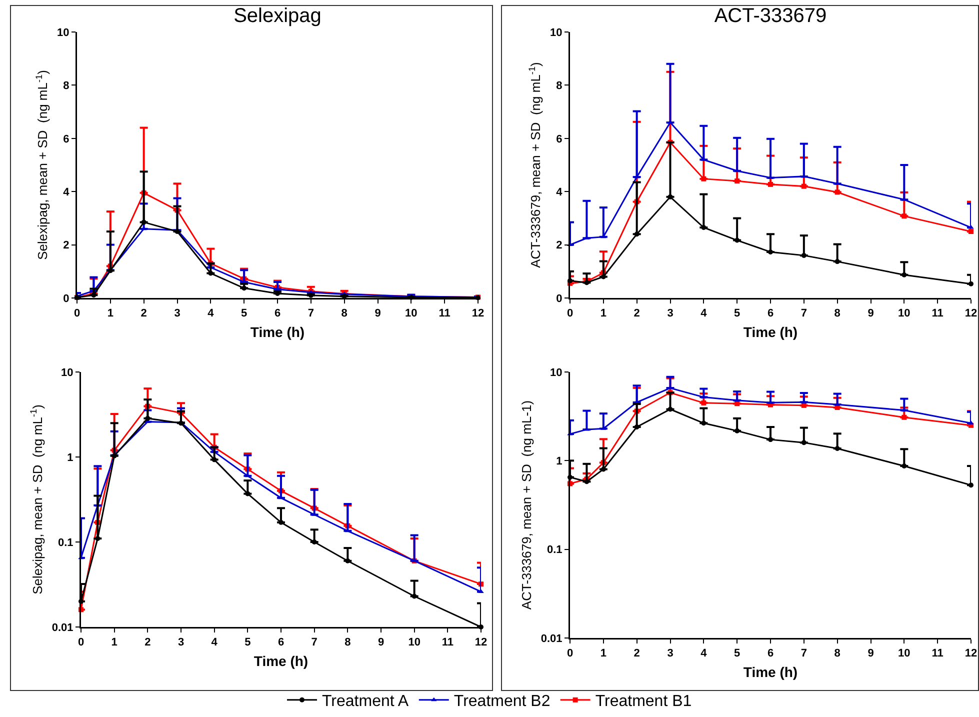  Describe the element at coordinates (643, 701) in the screenshot. I see `legend-label: Treatment B1` at that location.